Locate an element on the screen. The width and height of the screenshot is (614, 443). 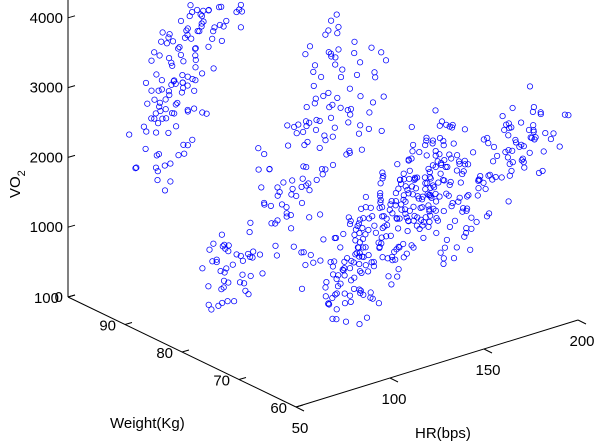
y-tick-mark is located at coordinates (299, 406).